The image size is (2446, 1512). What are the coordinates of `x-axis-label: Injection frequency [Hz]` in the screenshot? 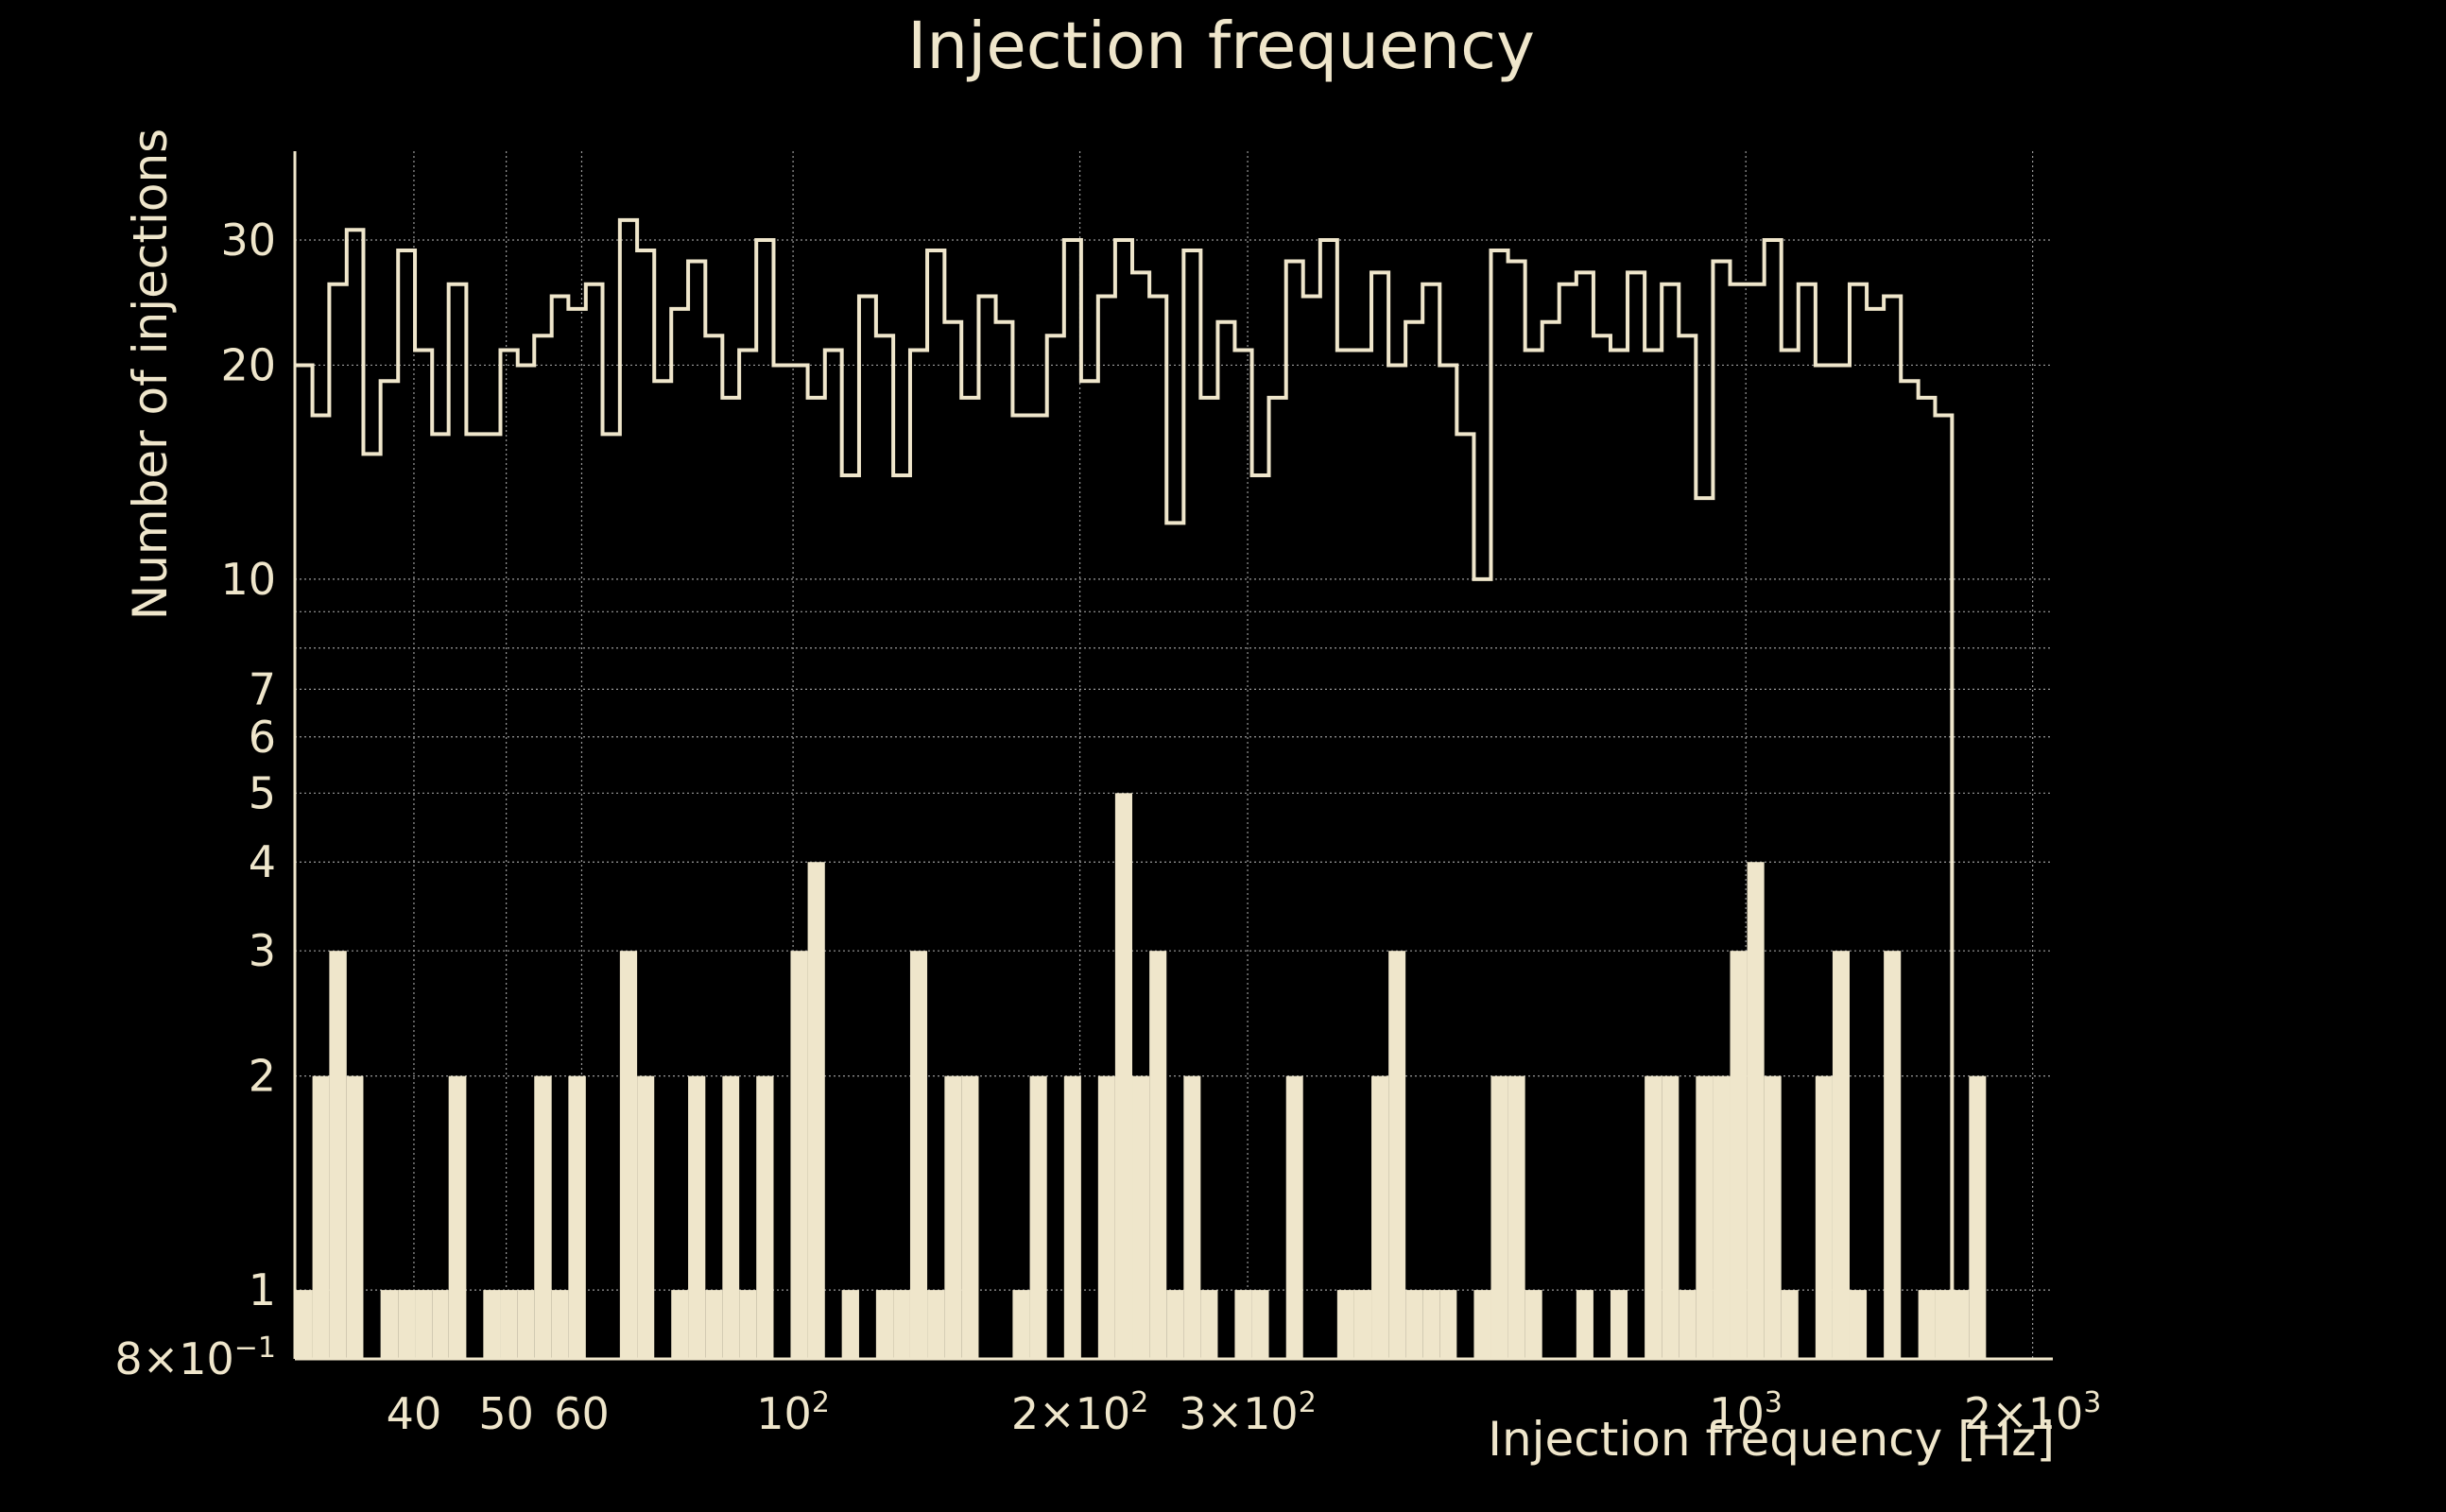 It's located at (1771, 1439).